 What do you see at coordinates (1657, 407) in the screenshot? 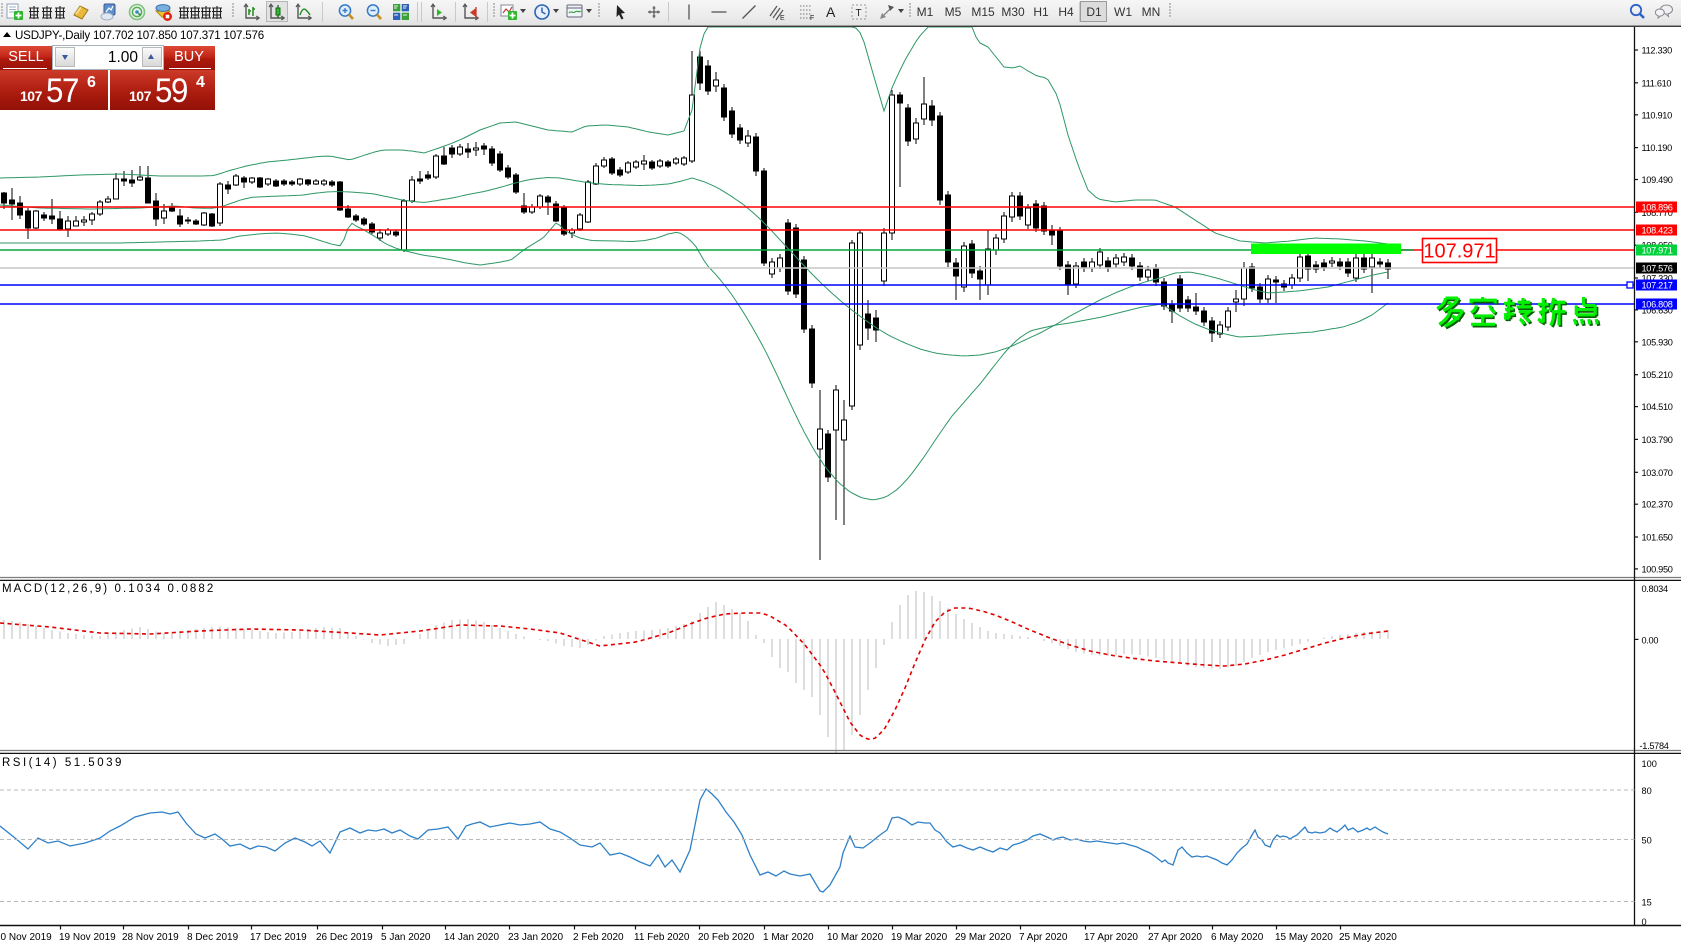
I see `svg-text: 104.510` at bounding box center [1657, 407].